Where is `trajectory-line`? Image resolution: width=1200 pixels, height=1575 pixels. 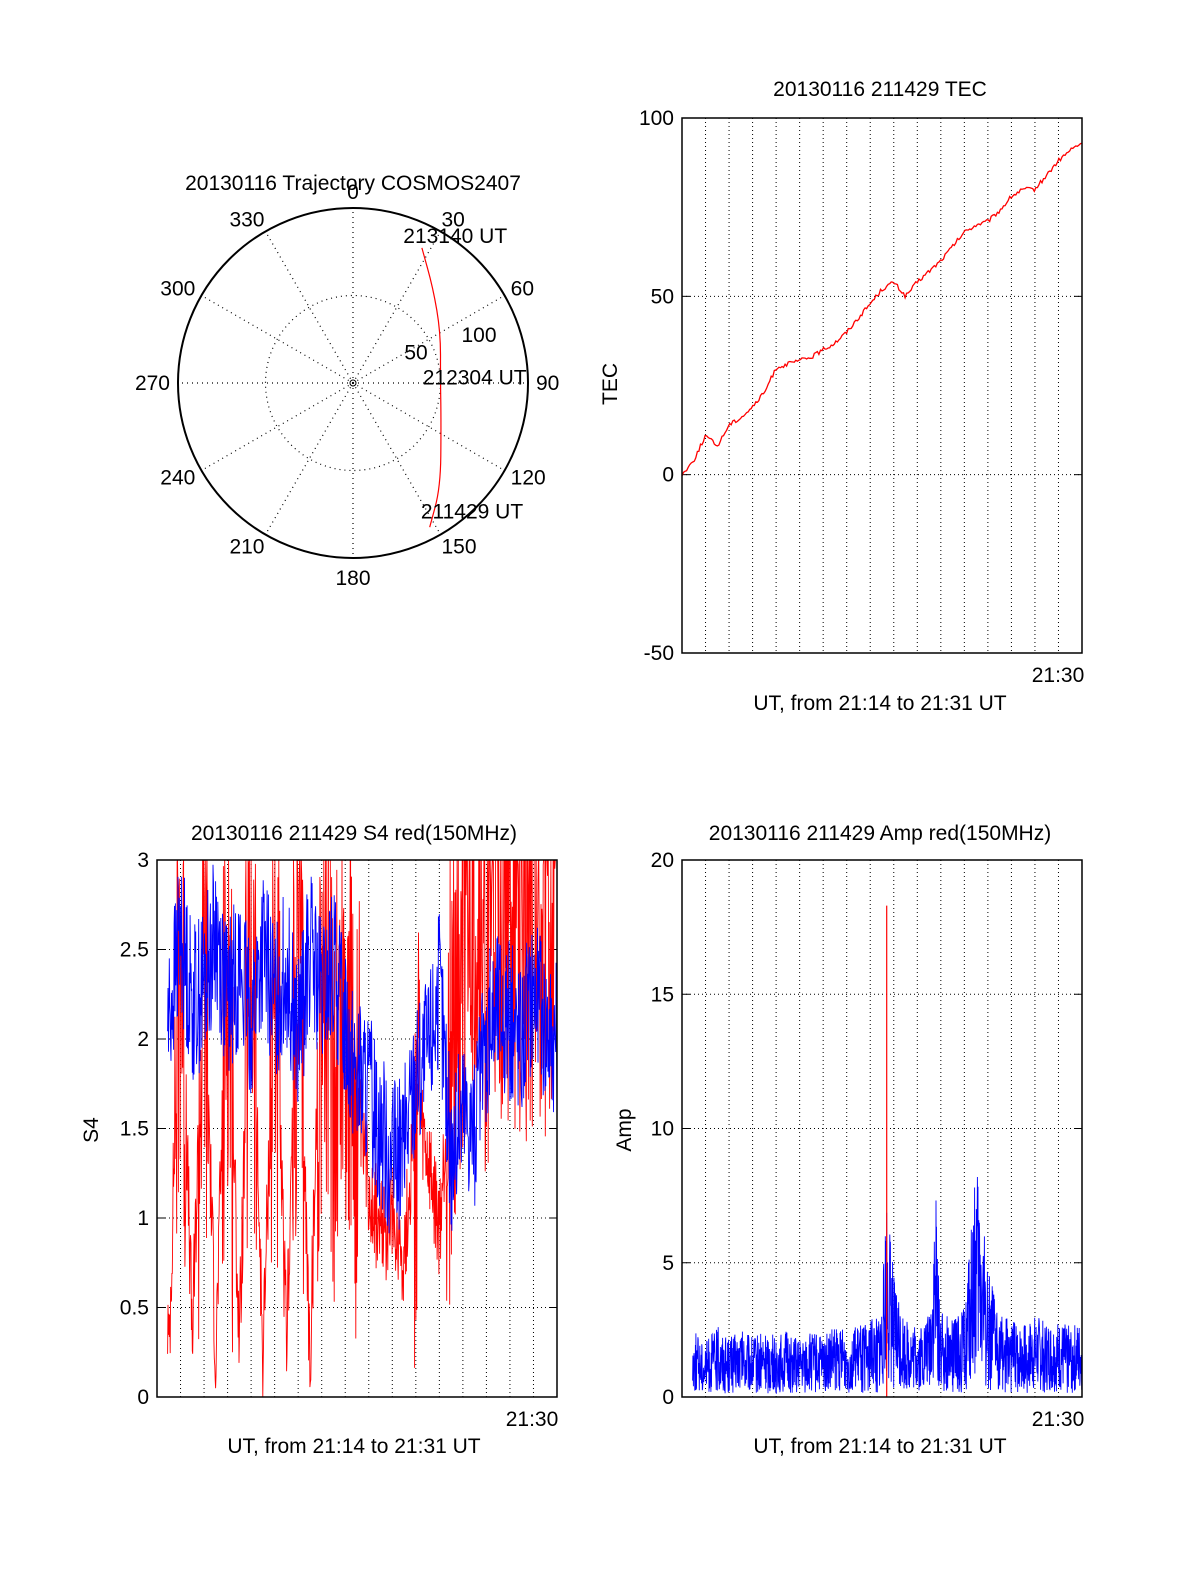
trajectory-line is located at coordinates (431, 387).